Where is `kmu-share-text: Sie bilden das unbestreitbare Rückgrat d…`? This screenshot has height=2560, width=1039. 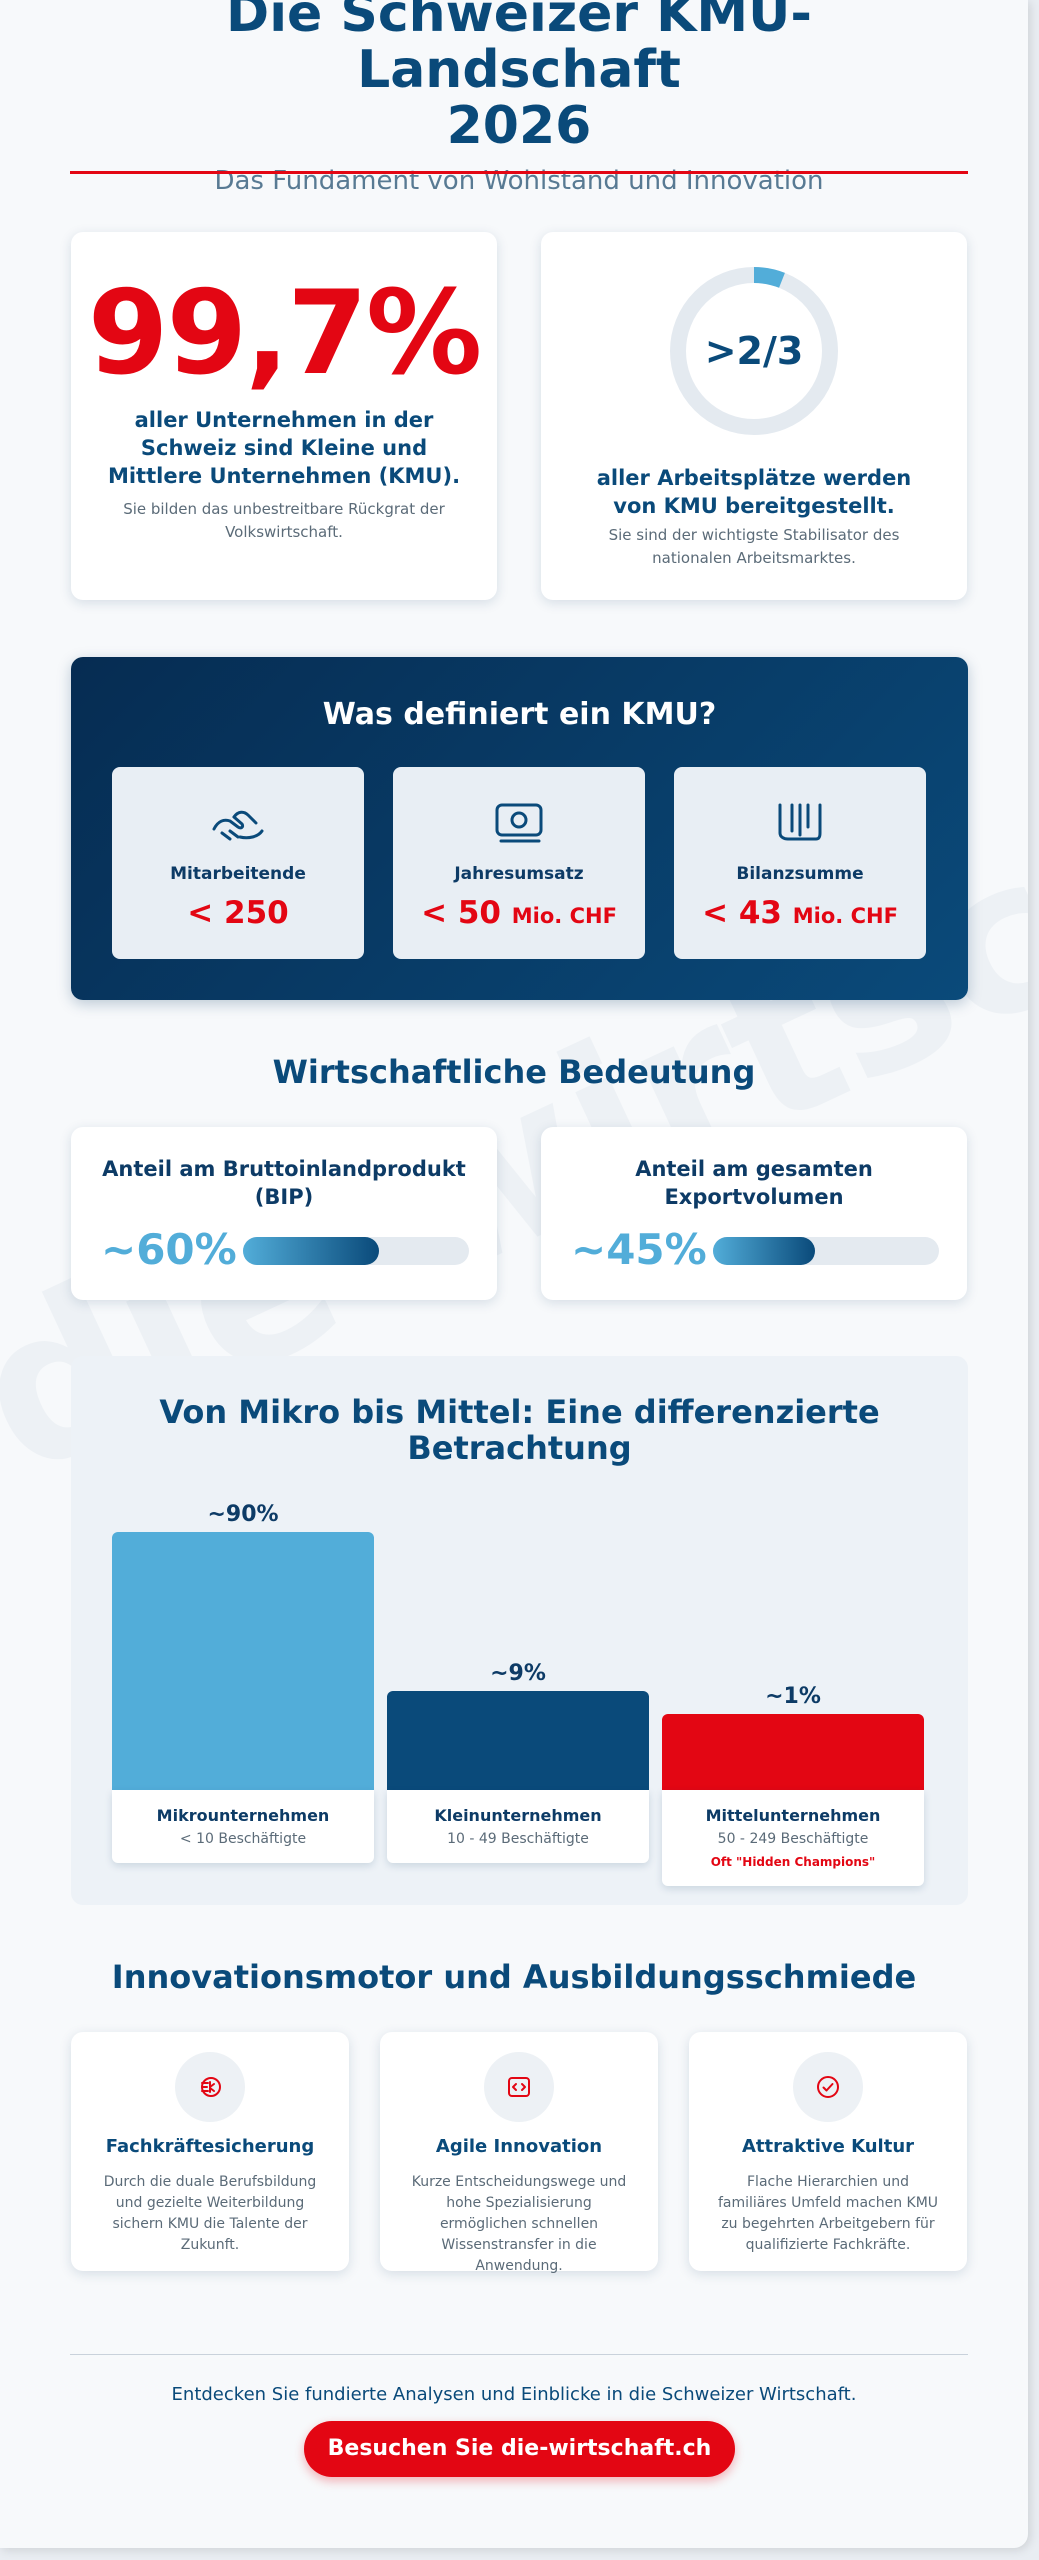
kmu-share-text: Sie bilden das unbestreitbare Rückgrat d… is located at coordinates (284, 520).